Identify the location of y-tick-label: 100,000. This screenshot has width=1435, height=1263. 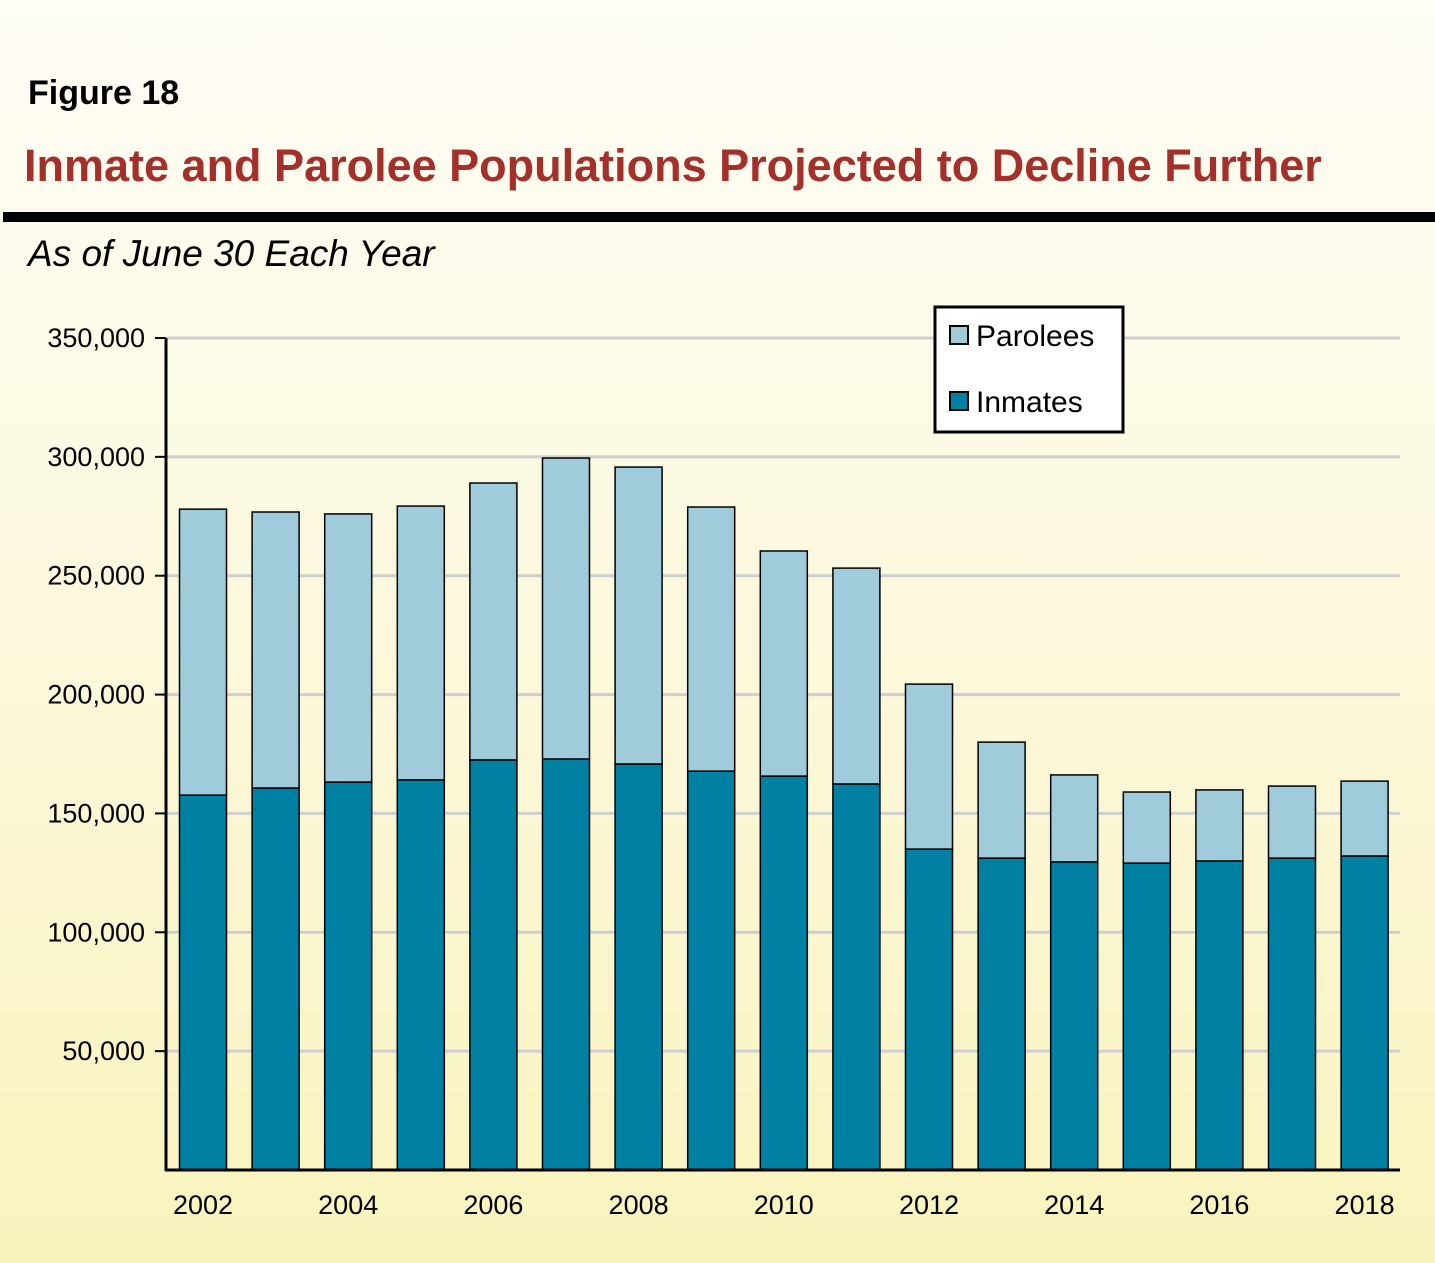
(96, 932).